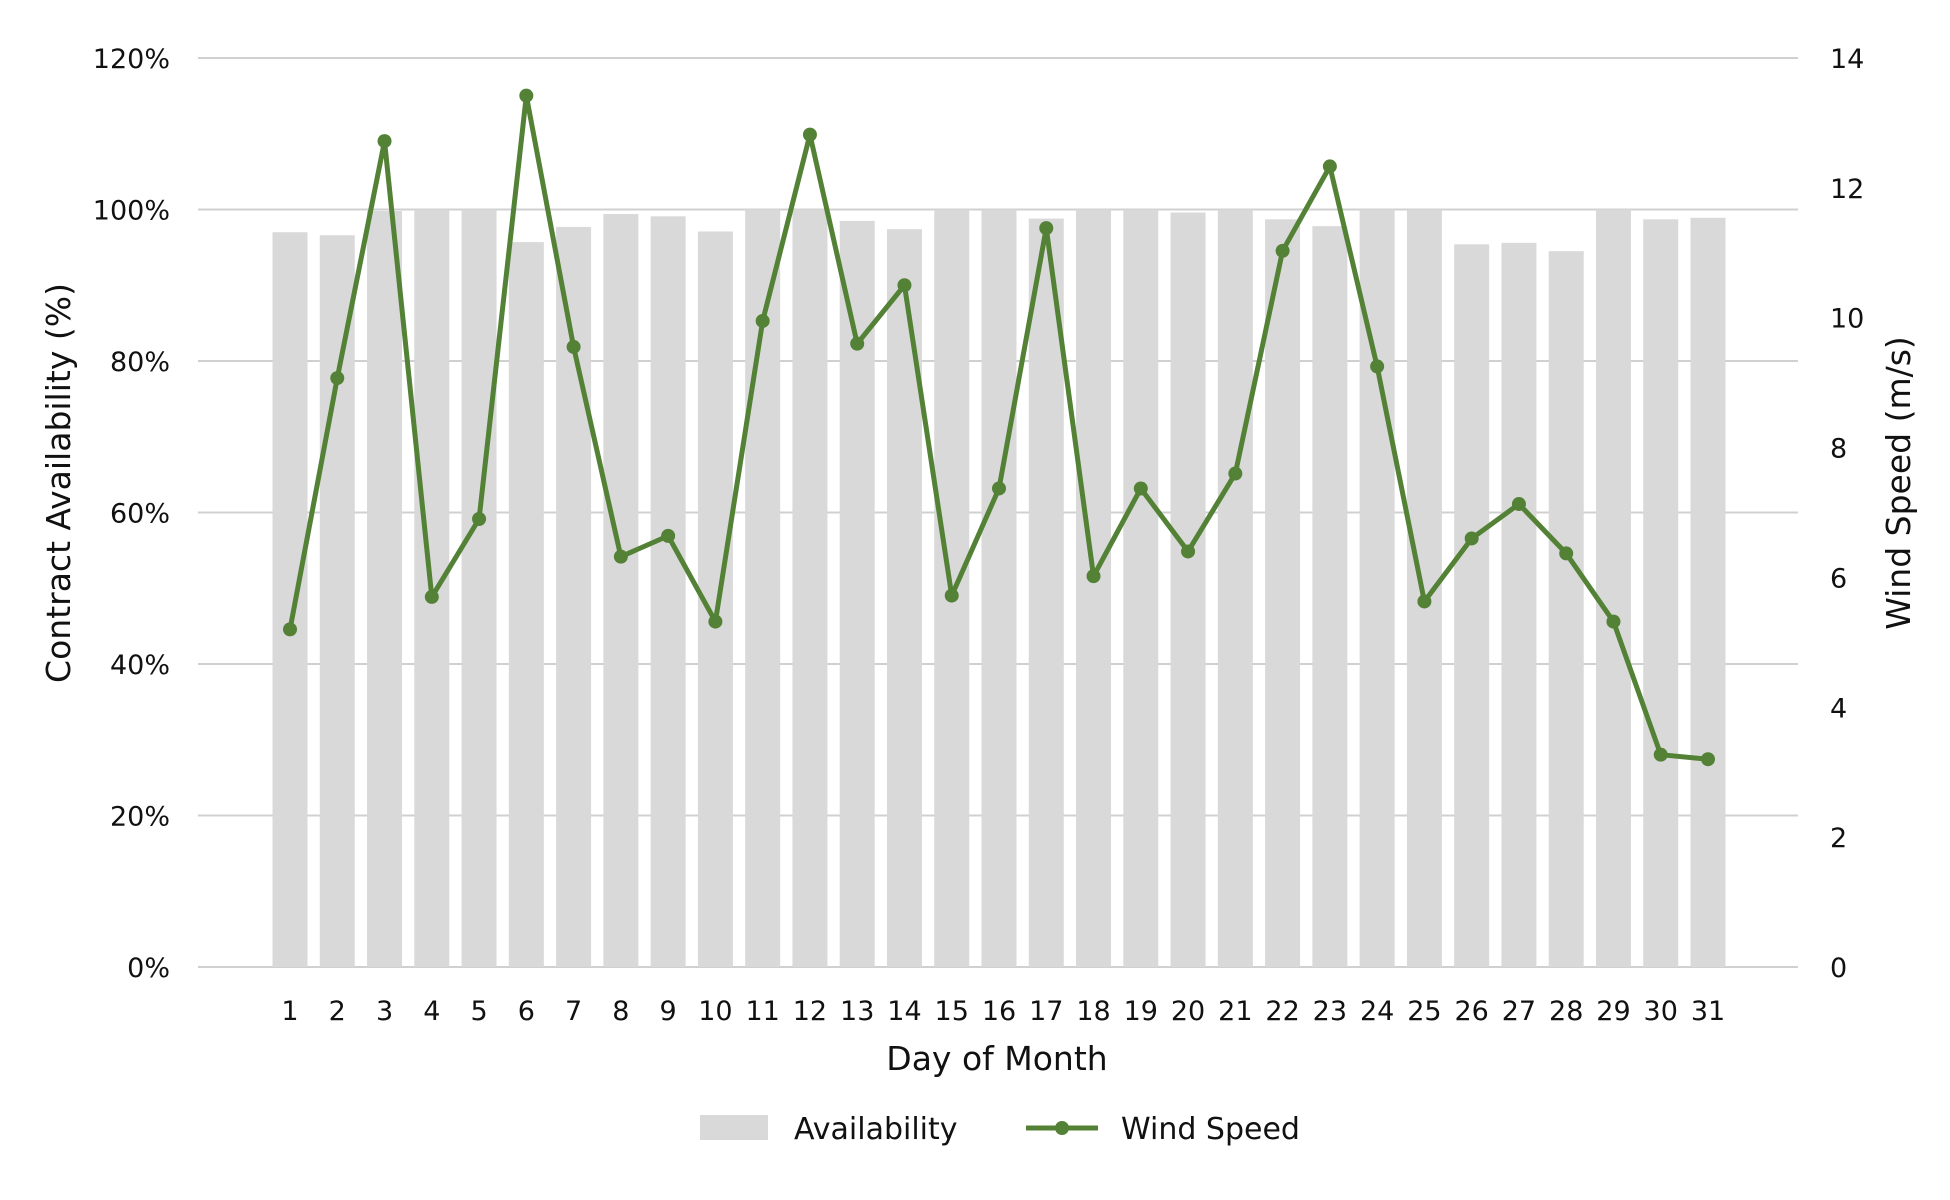  What do you see at coordinates (1062, 1128) in the screenshot?
I see `legend-marker-wind-speed` at bounding box center [1062, 1128].